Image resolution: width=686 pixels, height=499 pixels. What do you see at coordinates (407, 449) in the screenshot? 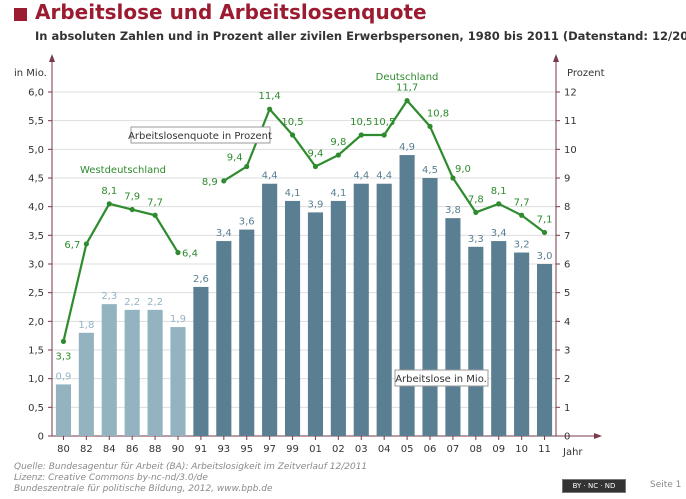
I see `x-tick-label: 05` at bounding box center [407, 449].